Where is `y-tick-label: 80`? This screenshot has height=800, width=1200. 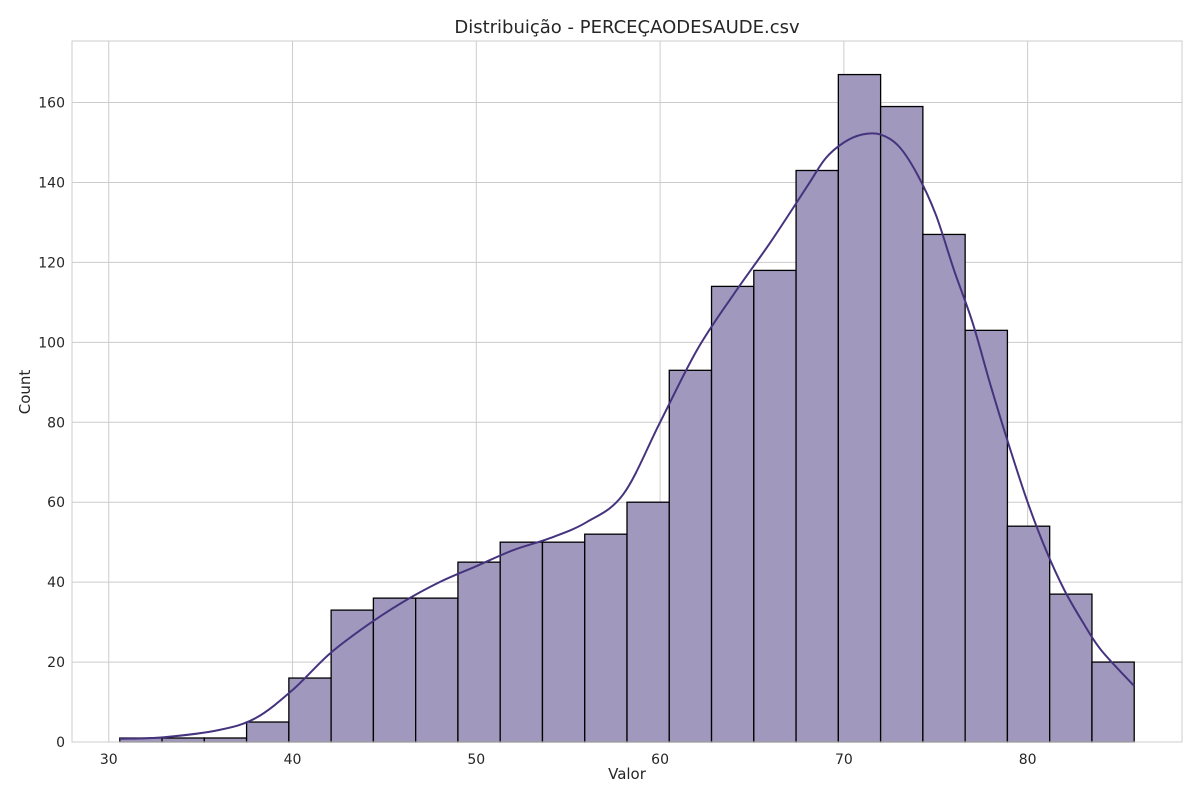
y-tick-label: 80 is located at coordinates (56, 423).